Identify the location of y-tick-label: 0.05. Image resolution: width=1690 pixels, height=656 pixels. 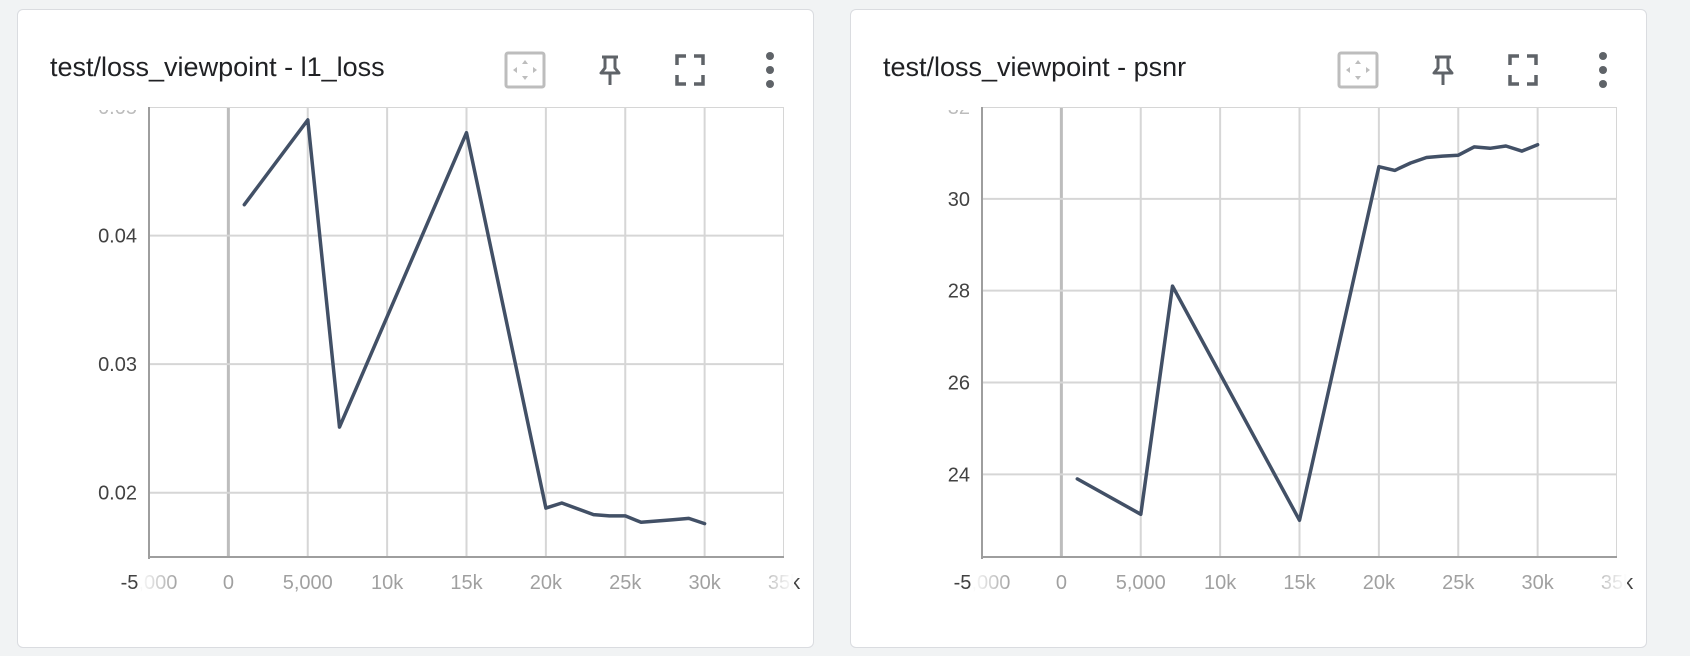
(117, 108).